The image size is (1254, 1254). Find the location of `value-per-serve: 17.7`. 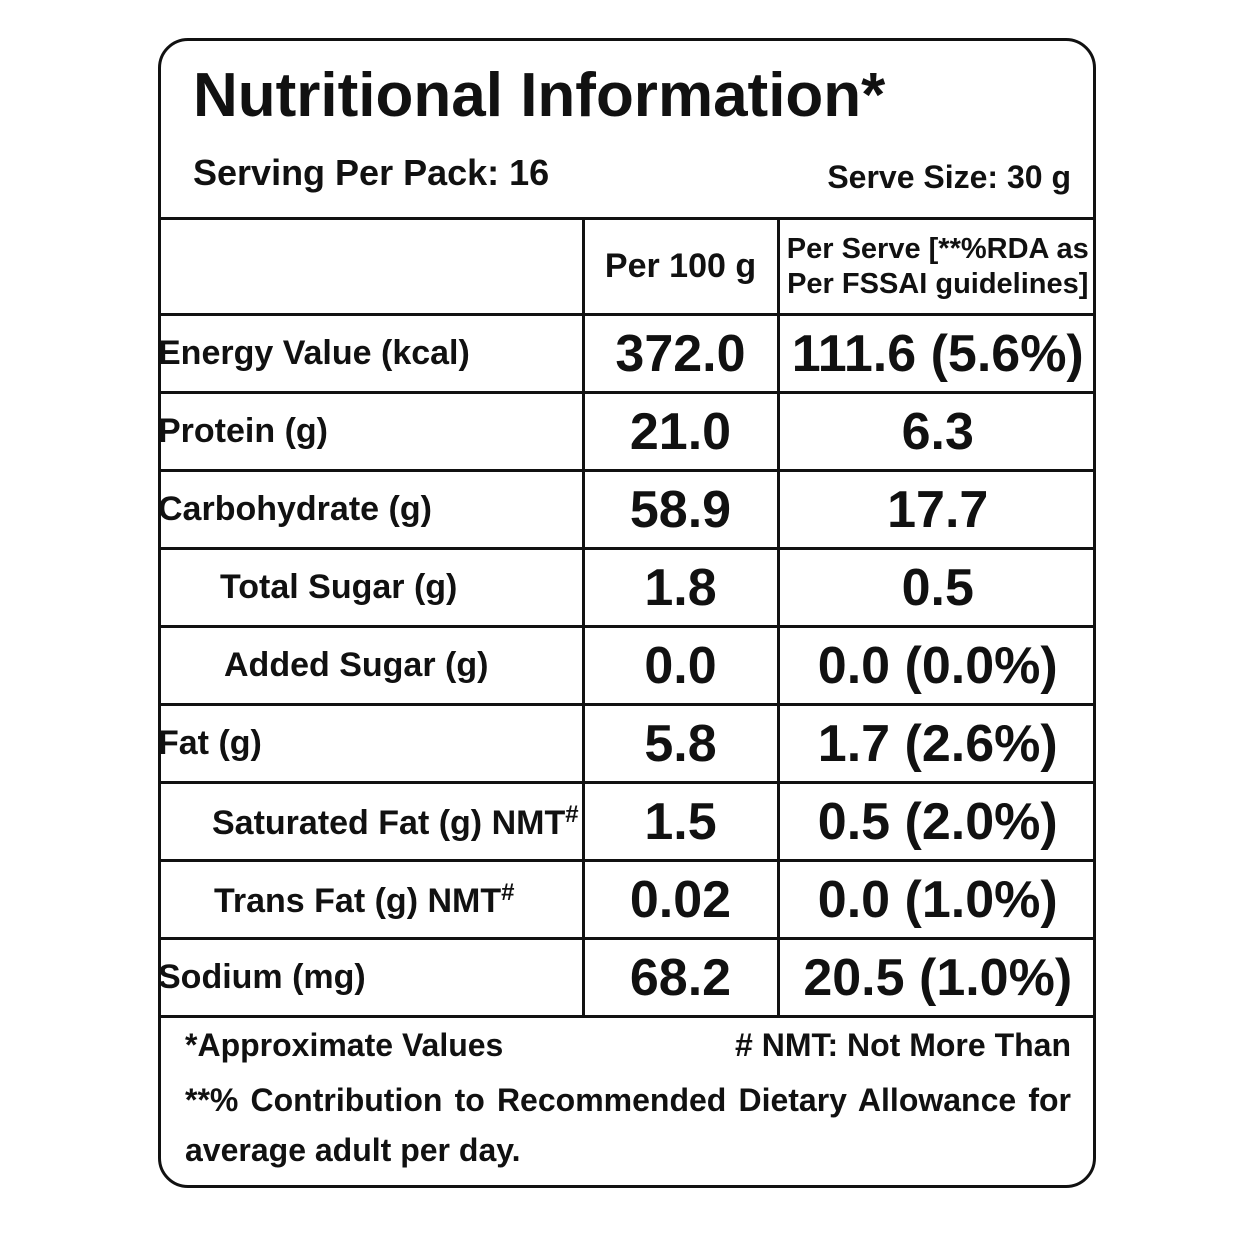

value-per-serve: 17.7 is located at coordinates (934, 509).